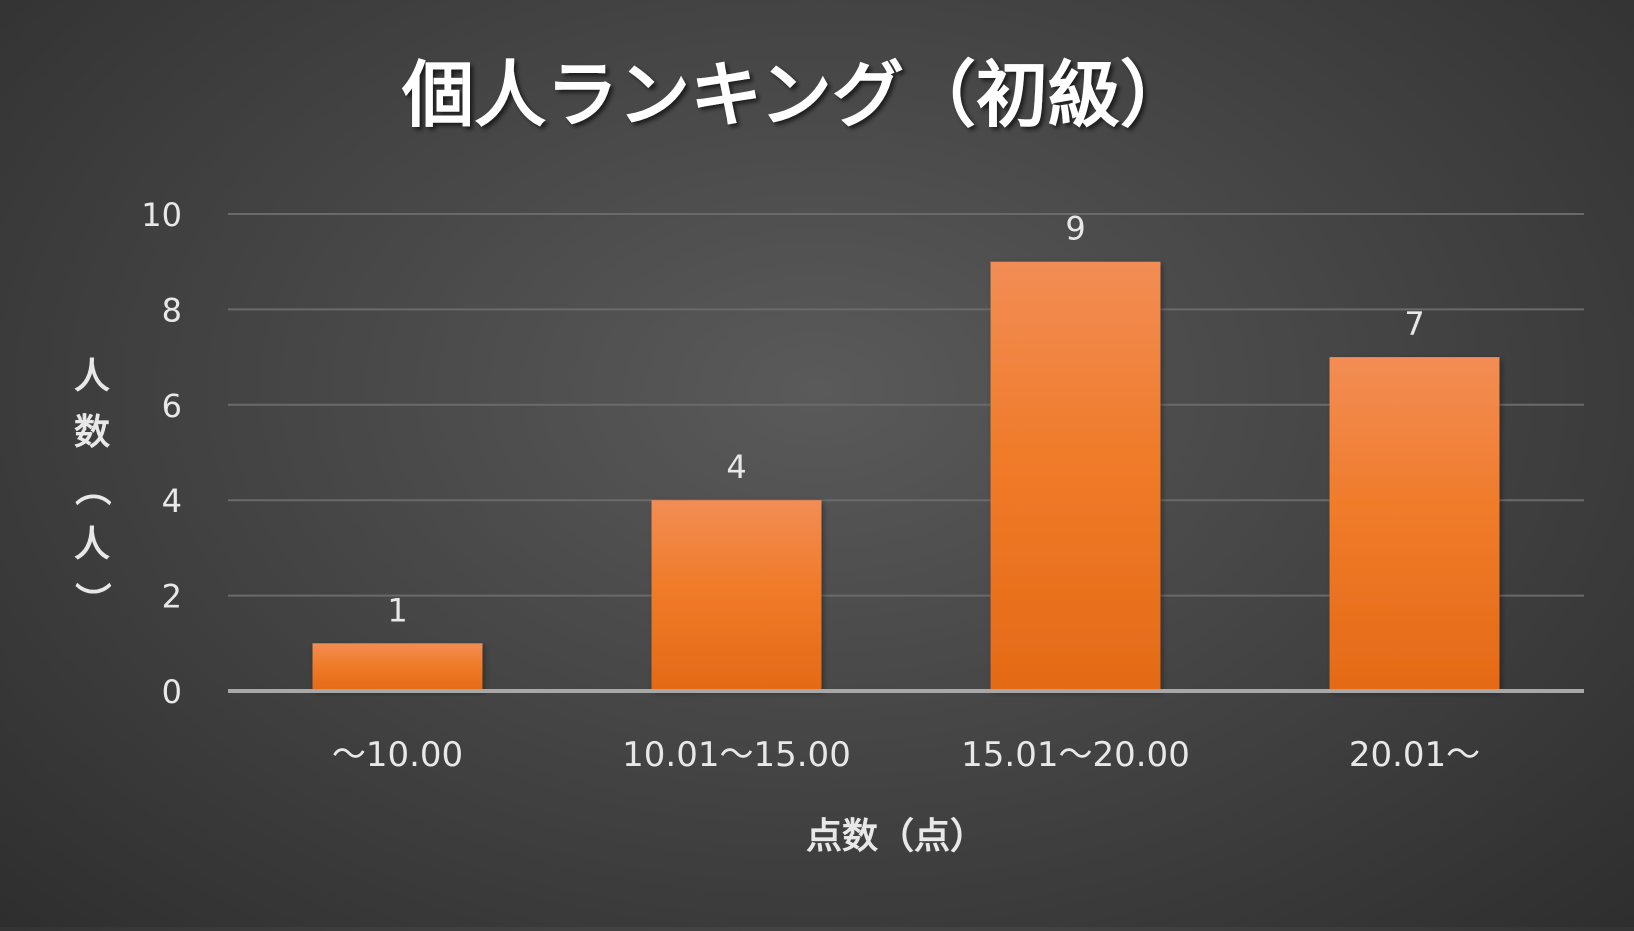  Describe the element at coordinates (91, 600) in the screenshot. I see `y-axis-title-char: ）` at that location.